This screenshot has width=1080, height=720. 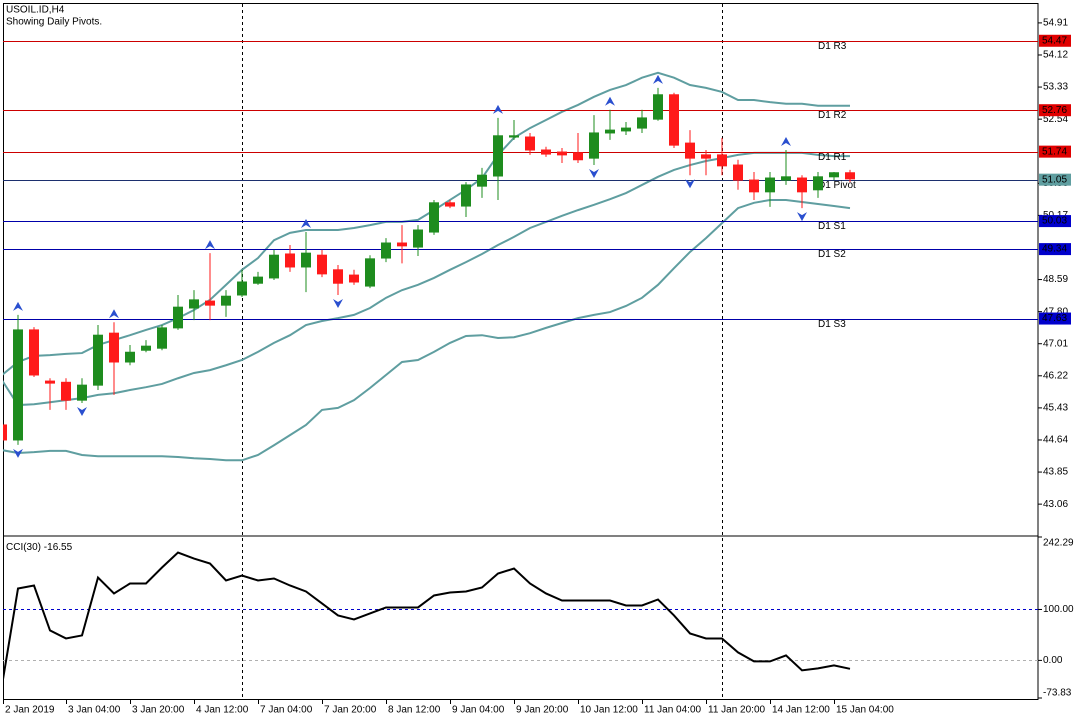 I want to click on cci-name: CCI(30), so click(x=23, y=547).